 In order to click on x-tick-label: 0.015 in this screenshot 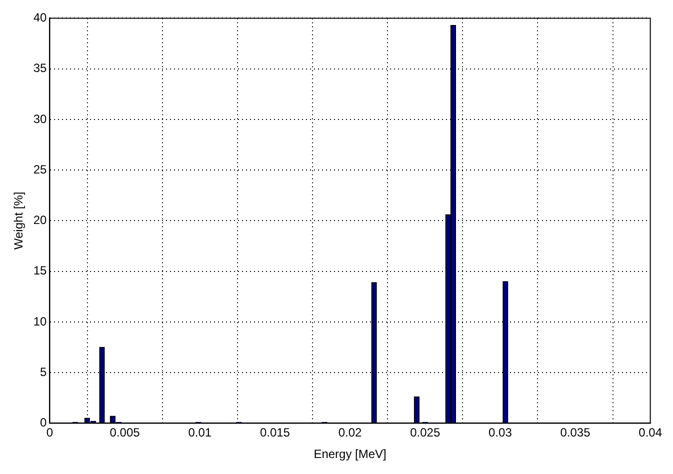, I will do `click(275, 433)`.